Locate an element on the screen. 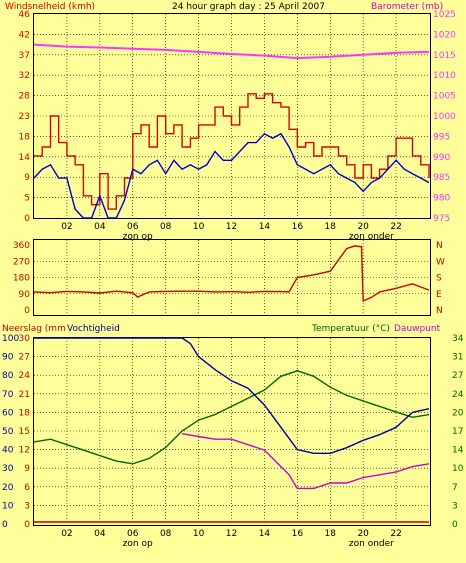  bottom-x-tick-label: 18 is located at coordinates (331, 534).